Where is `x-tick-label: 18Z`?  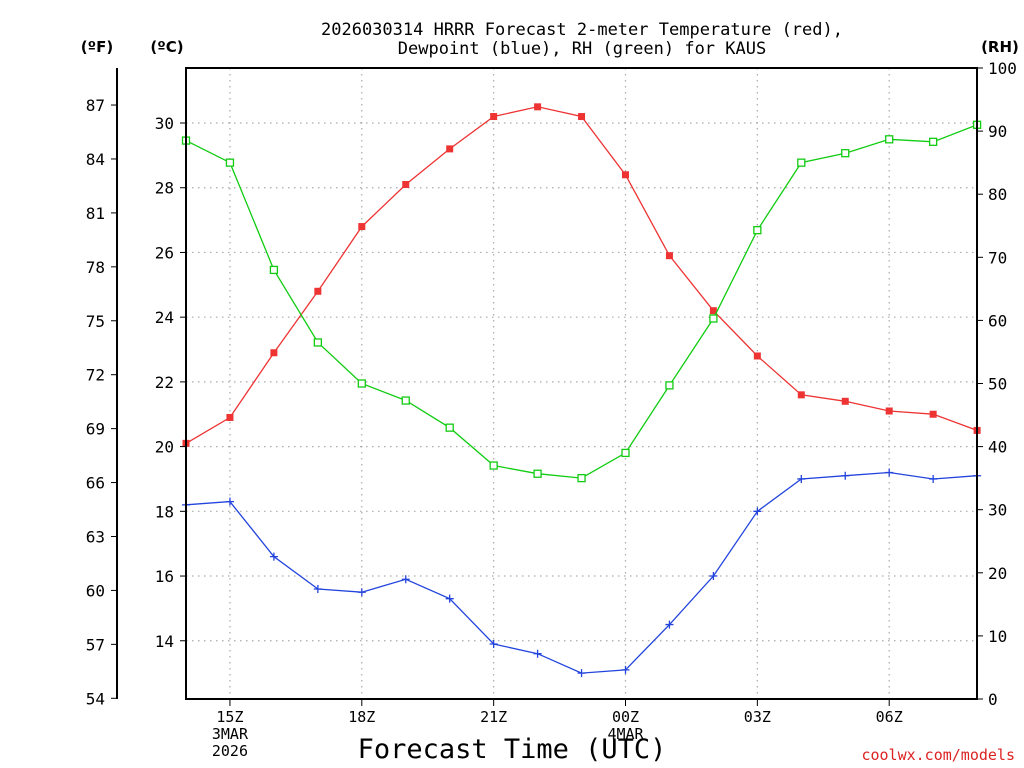
x-tick-label: 18Z is located at coordinates (361, 717).